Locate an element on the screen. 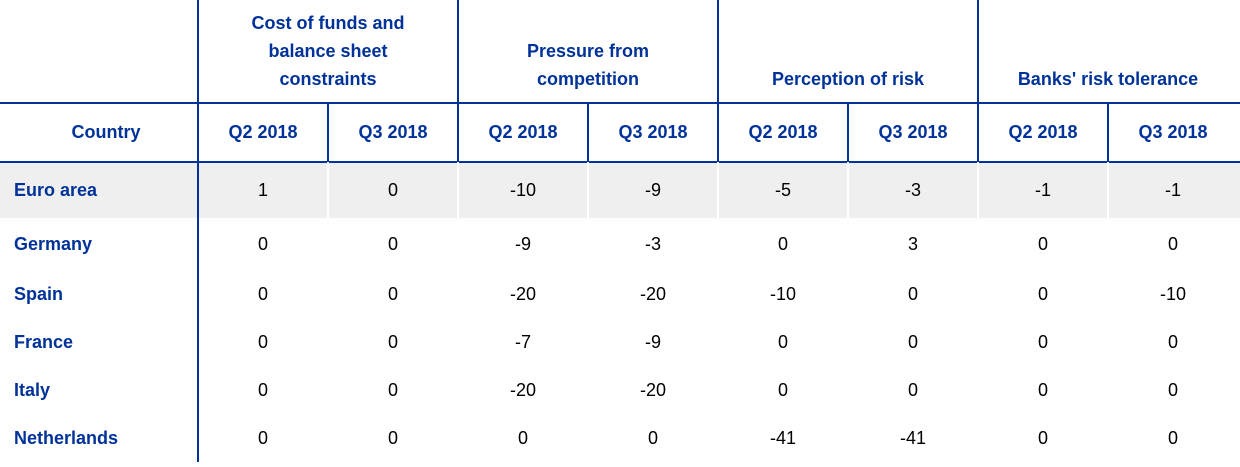  country-label: Italy is located at coordinates (32, 389).